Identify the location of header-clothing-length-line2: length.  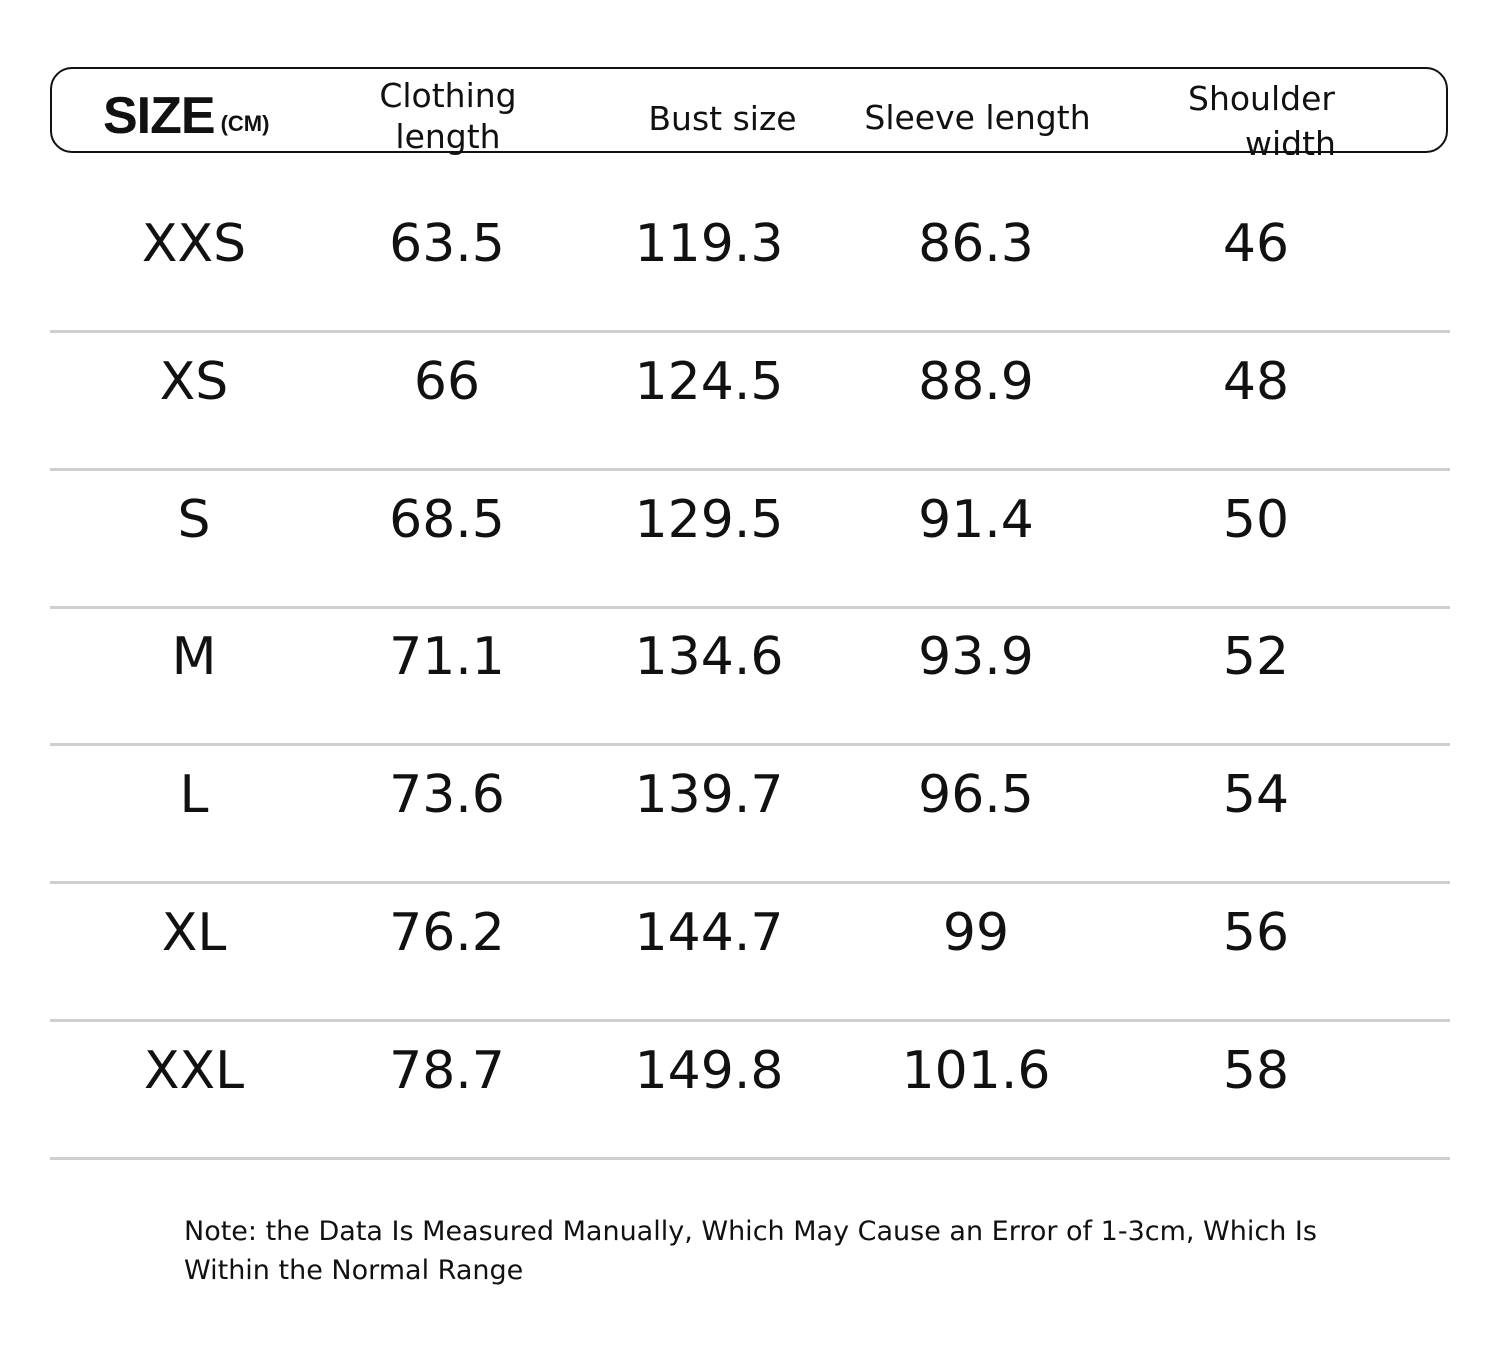
(448, 136).